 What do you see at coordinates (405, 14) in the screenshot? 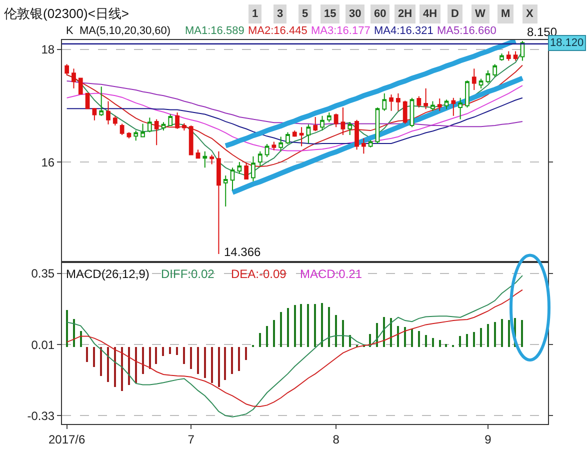
I see `text: 2H` at bounding box center [405, 14].